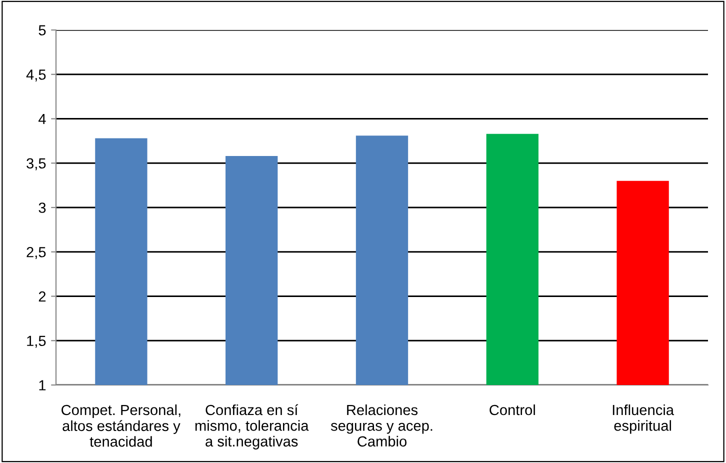 The height and width of the screenshot is (463, 726). Describe the element at coordinates (42, 119) in the screenshot. I see `y-tick-label: 4` at that location.